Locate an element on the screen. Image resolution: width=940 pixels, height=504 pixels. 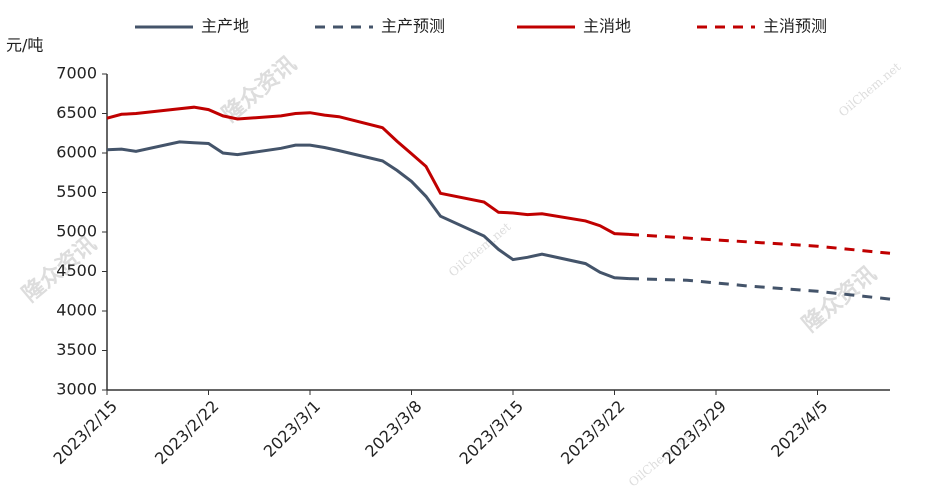
y-tick-label: 5000 is located at coordinates (76, 231).